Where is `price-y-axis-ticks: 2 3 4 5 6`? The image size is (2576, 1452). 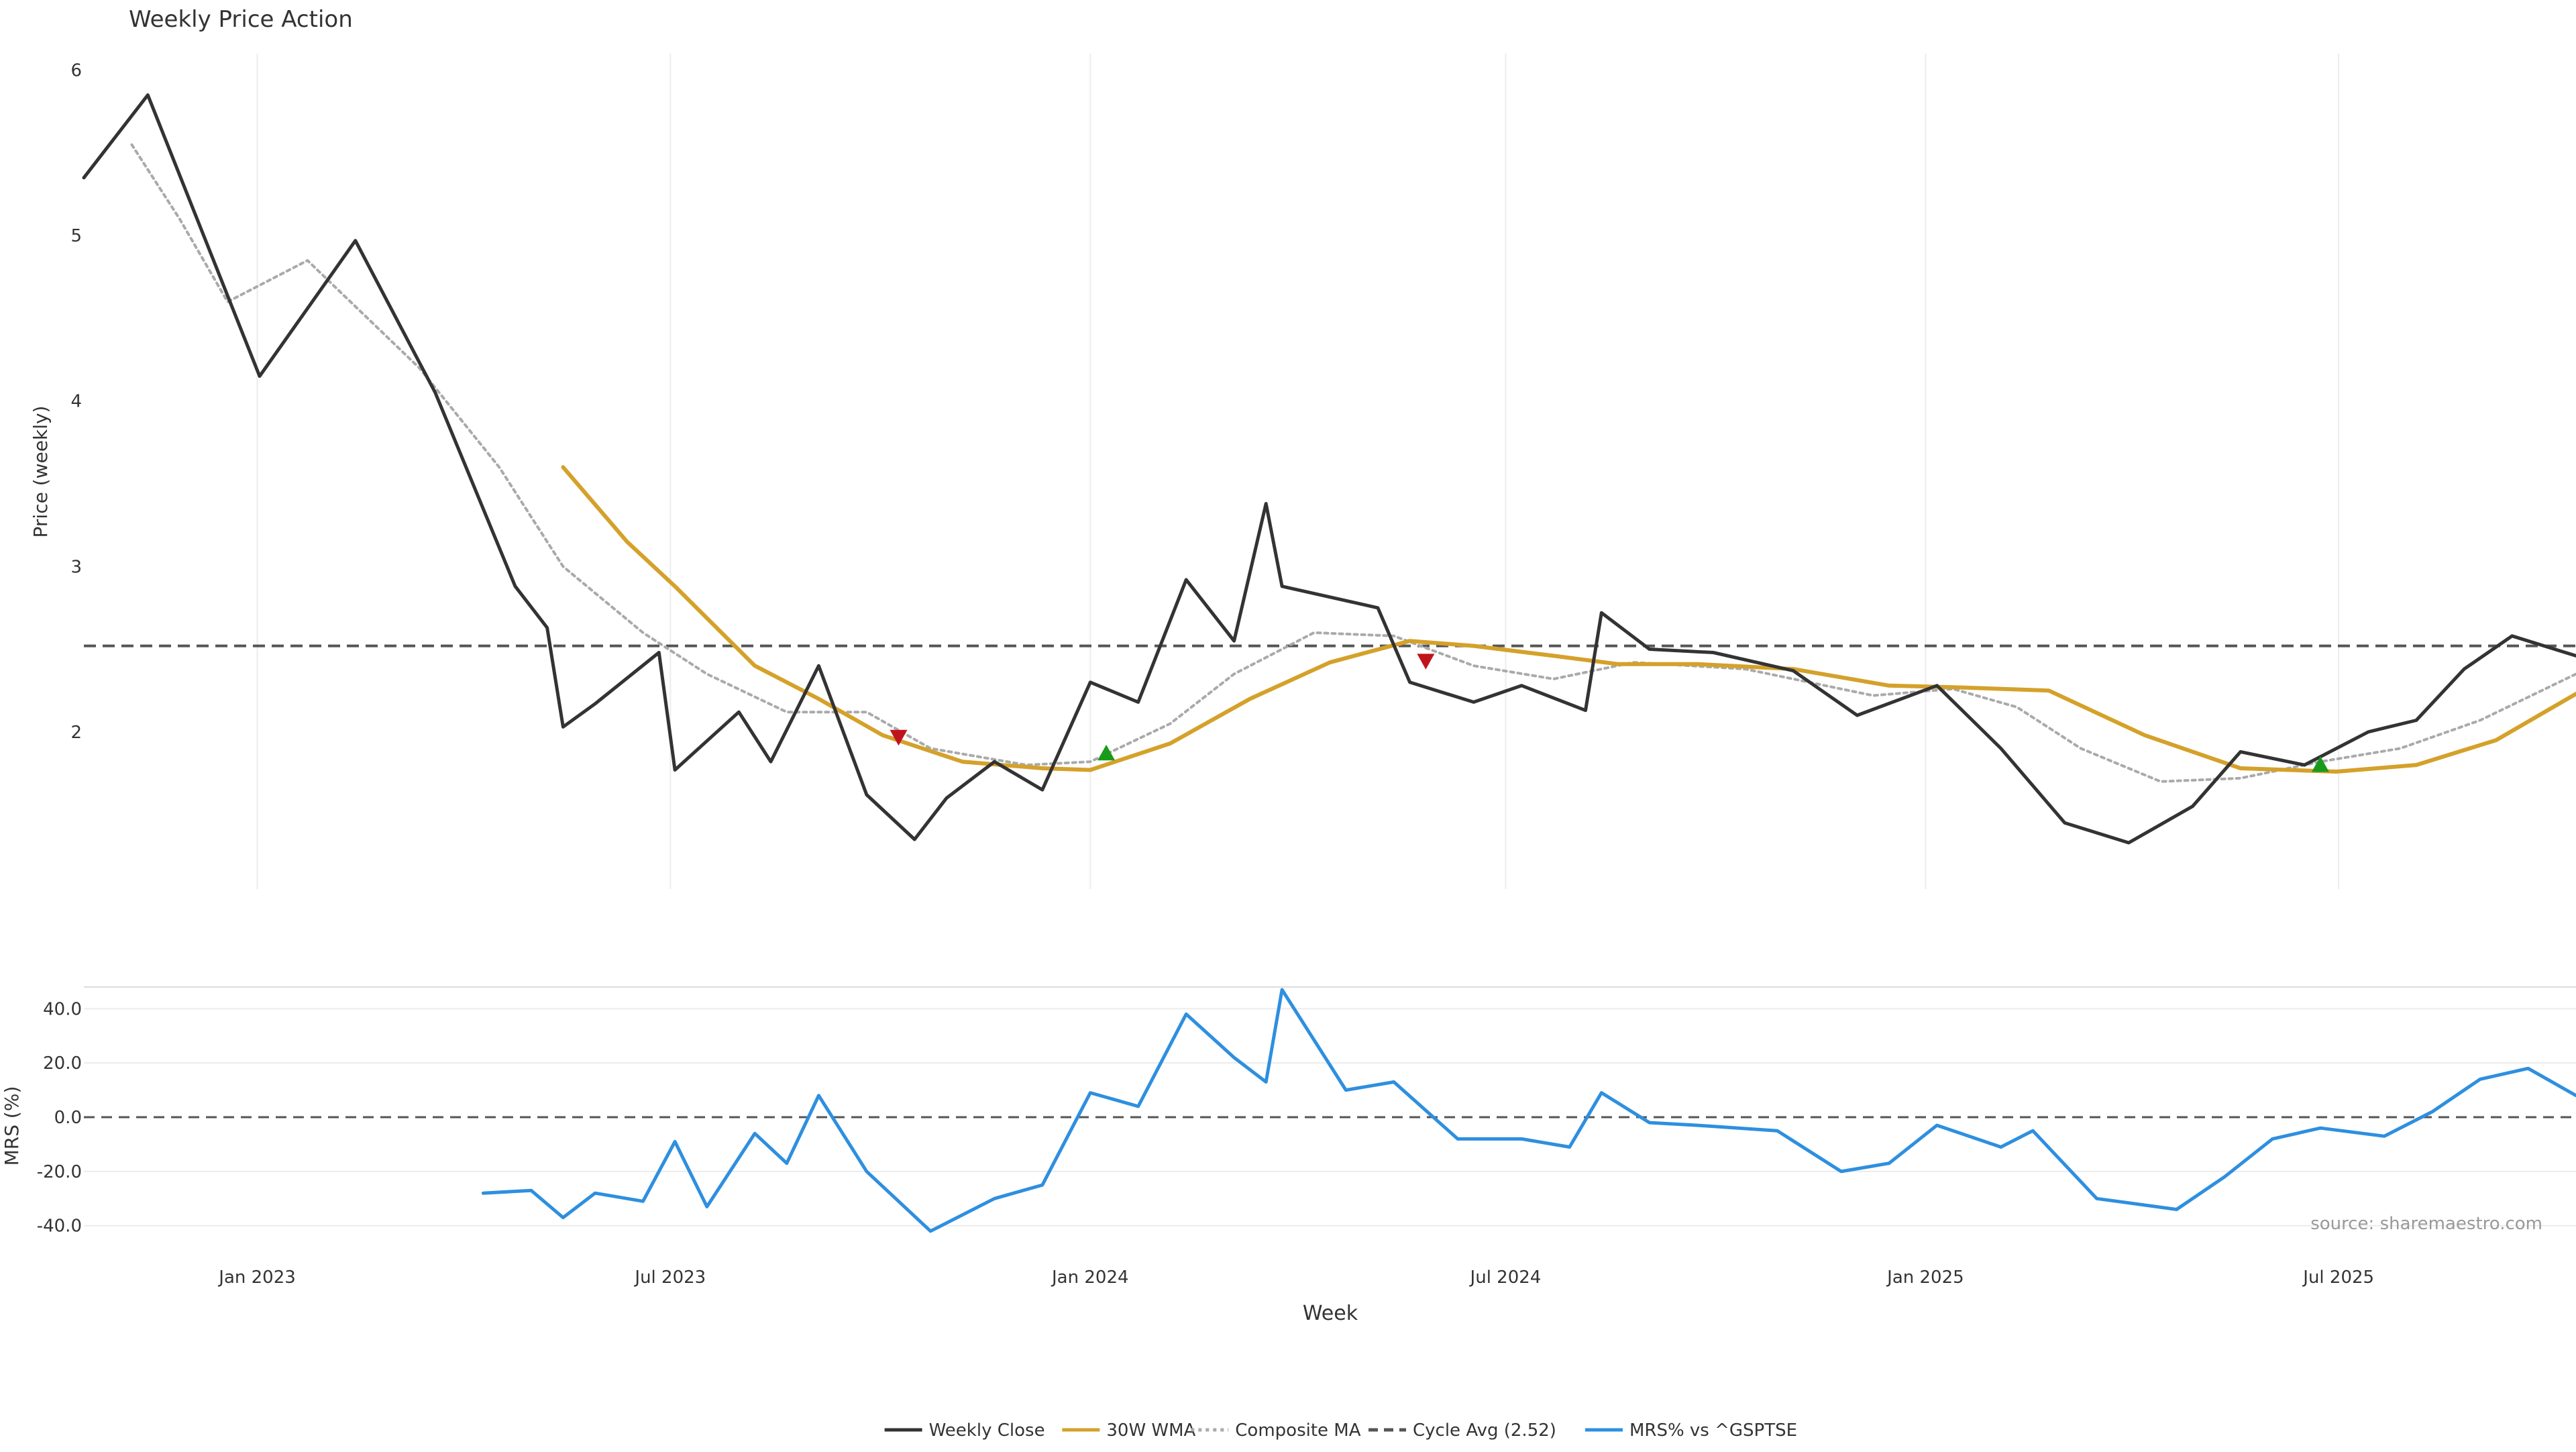
price-y-axis-ticks: 2 3 4 5 6 is located at coordinates (76, 402).